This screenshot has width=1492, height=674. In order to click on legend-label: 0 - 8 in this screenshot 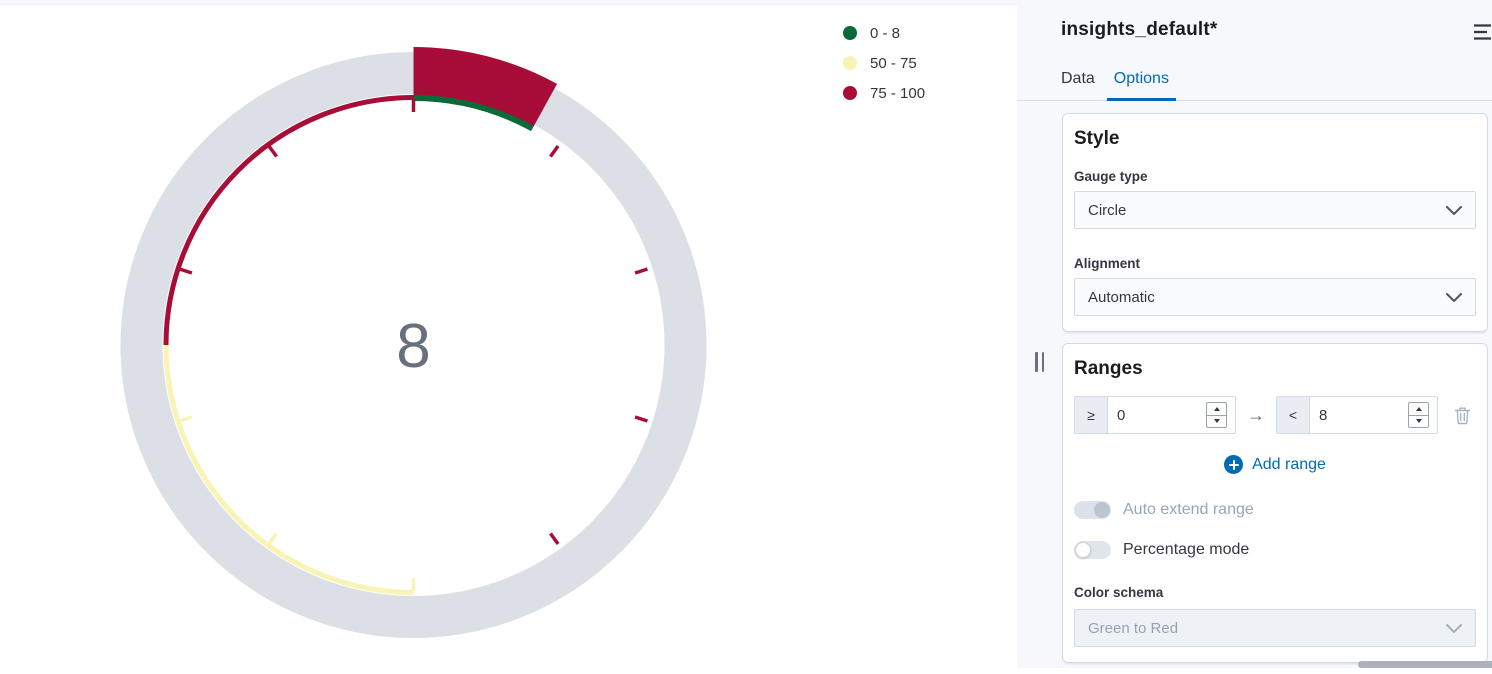, I will do `click(885, 33)`.